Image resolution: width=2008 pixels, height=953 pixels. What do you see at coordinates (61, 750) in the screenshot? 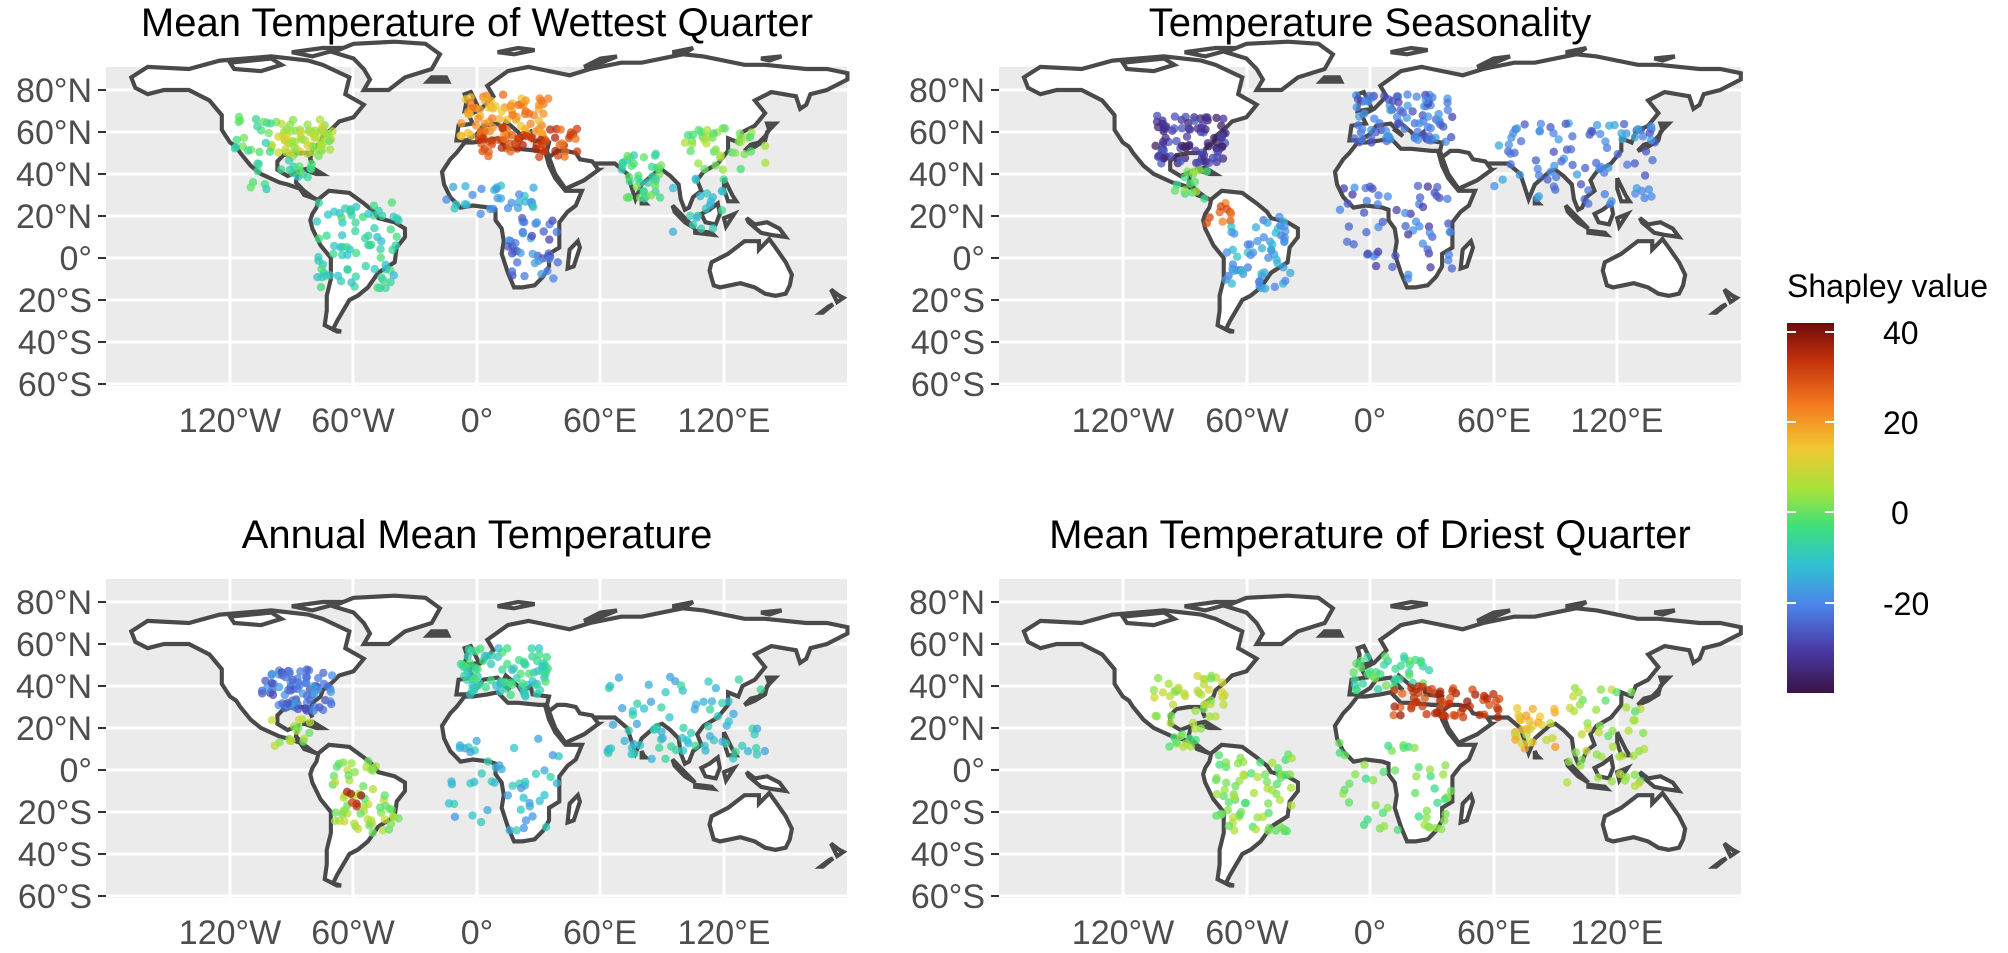
I see `lat-axis: 80°N 60°N 40°N 20°N 0° 20°S 40°S 60°S` at bounding box center [61, 750].